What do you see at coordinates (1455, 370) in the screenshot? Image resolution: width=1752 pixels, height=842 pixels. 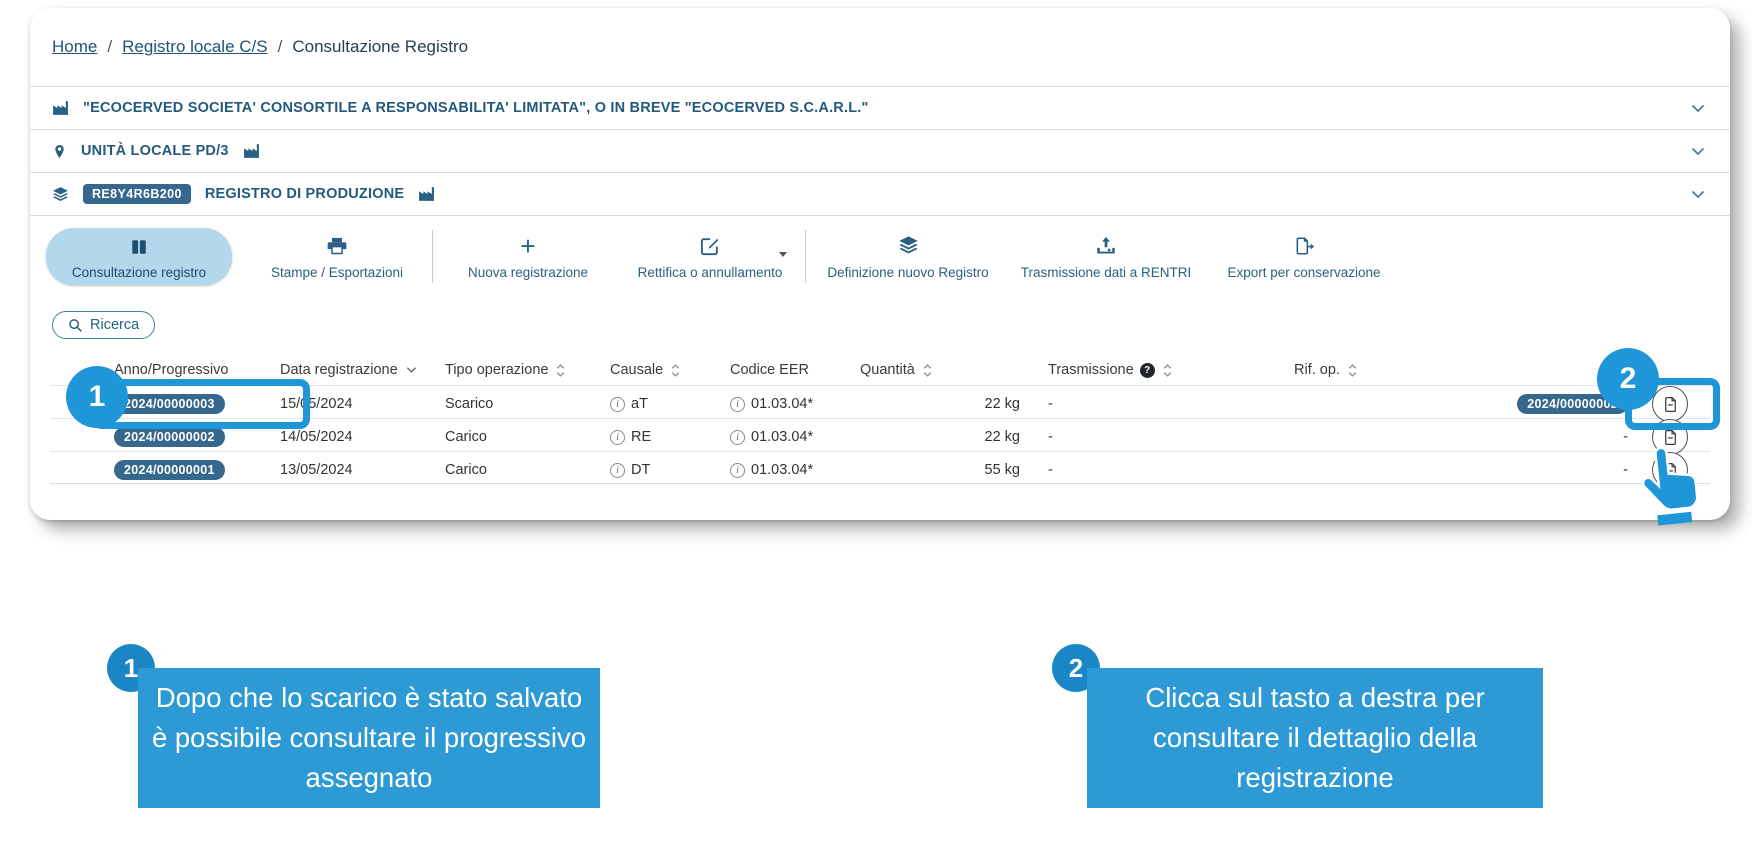 I see `column-header-rif-op: Rif. op.` at bounding box center [1455, 370].